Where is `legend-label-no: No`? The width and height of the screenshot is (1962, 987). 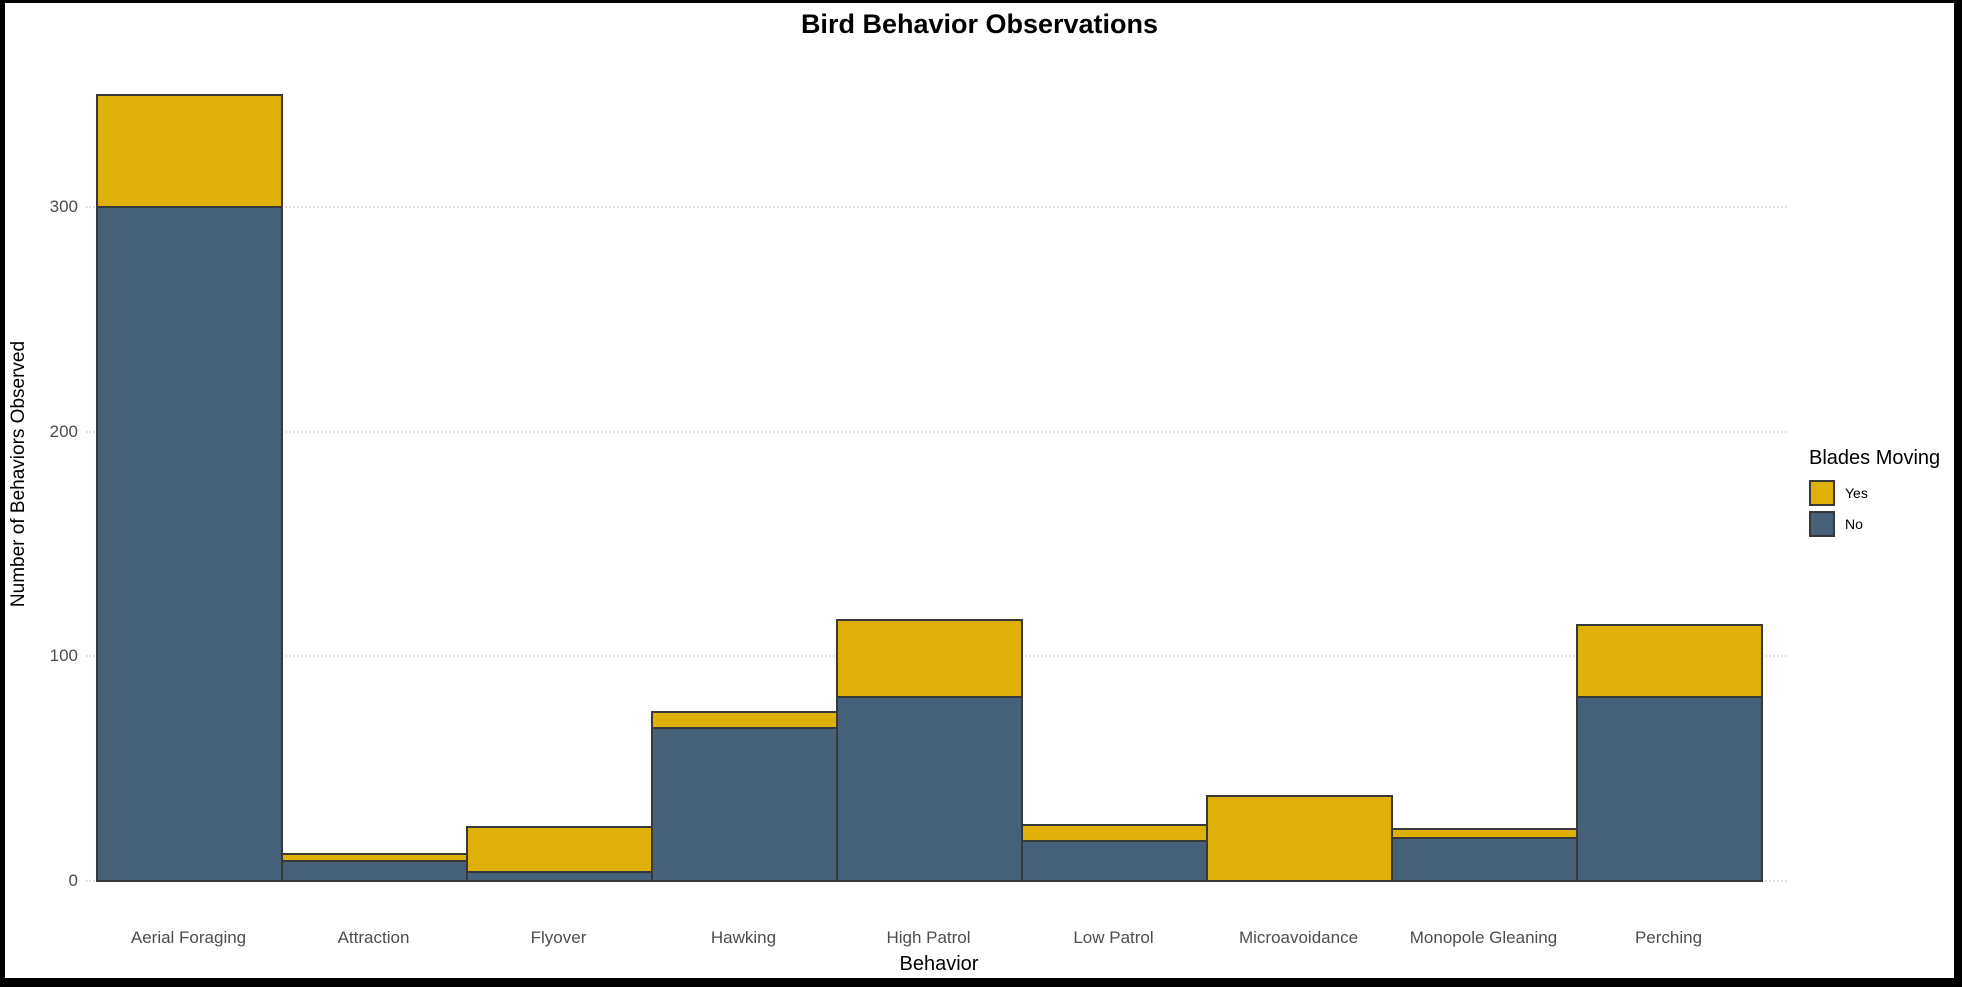 legend-label-no: No is located at coordinates (1854, 524).